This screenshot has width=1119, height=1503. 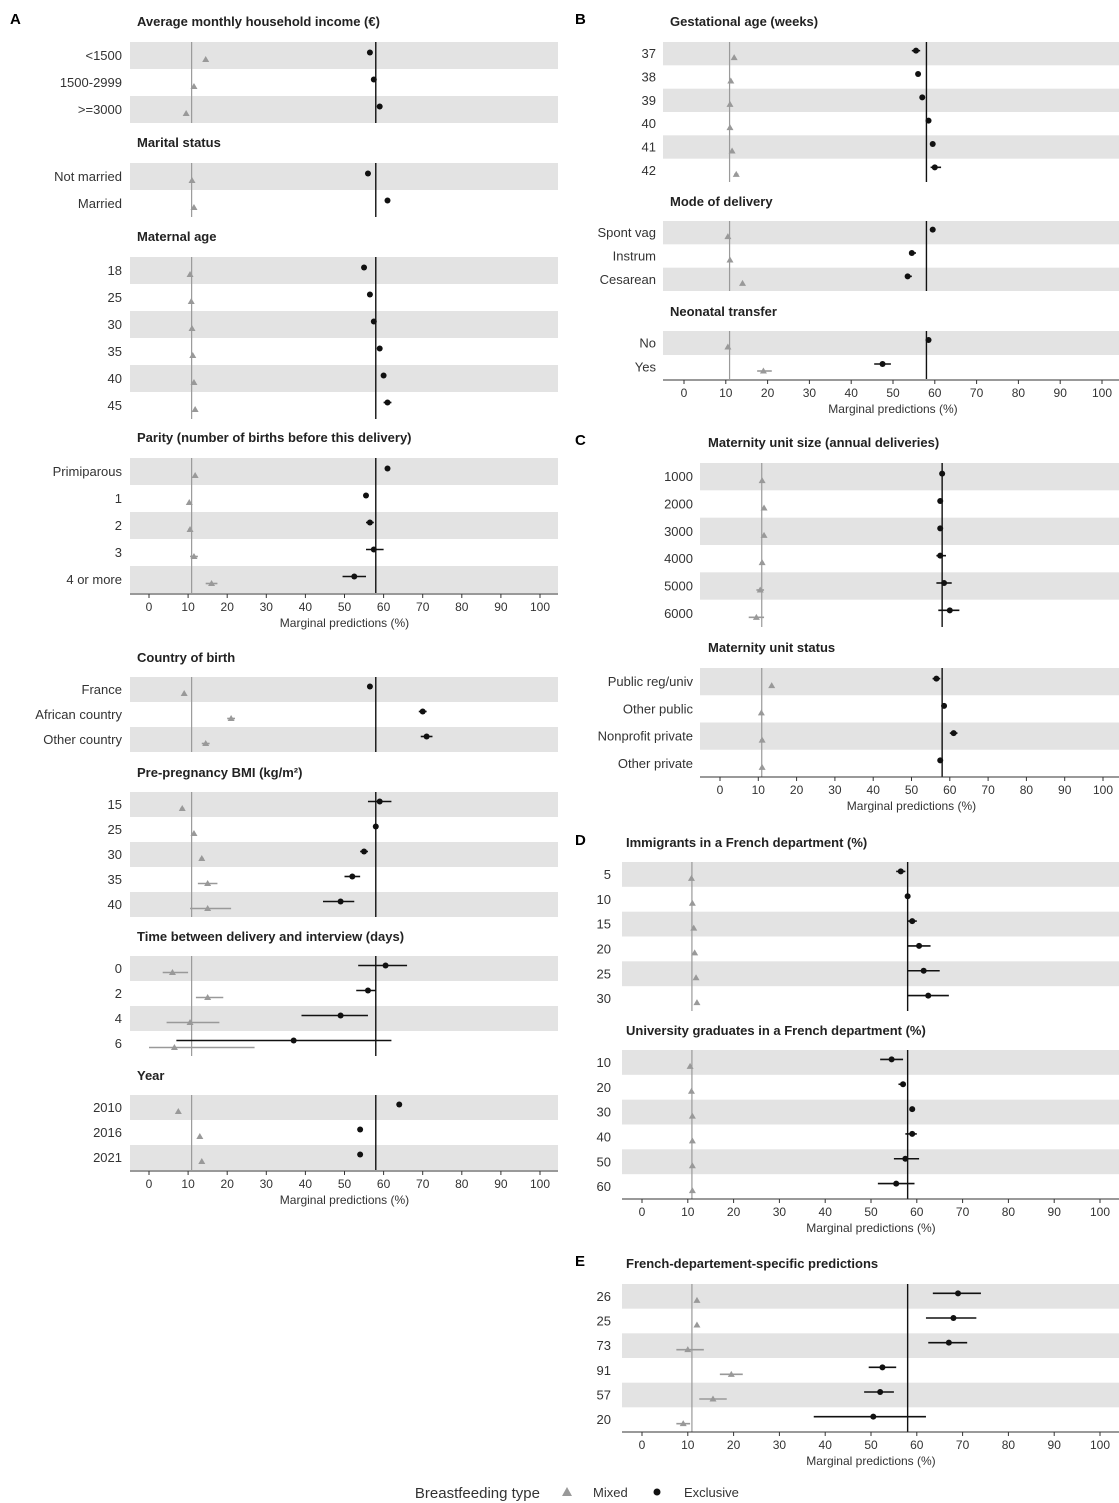 I want to click on x-tick-label: 100, so click(x=1100, y=1445).